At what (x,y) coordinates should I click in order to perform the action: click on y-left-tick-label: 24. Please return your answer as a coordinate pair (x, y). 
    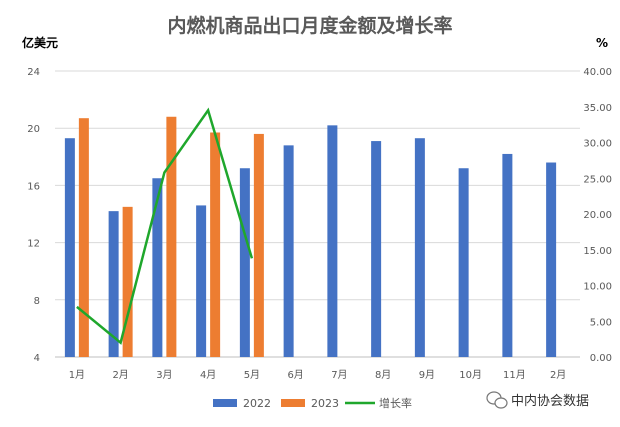
    Looking at the image, I should click on (33, 72).